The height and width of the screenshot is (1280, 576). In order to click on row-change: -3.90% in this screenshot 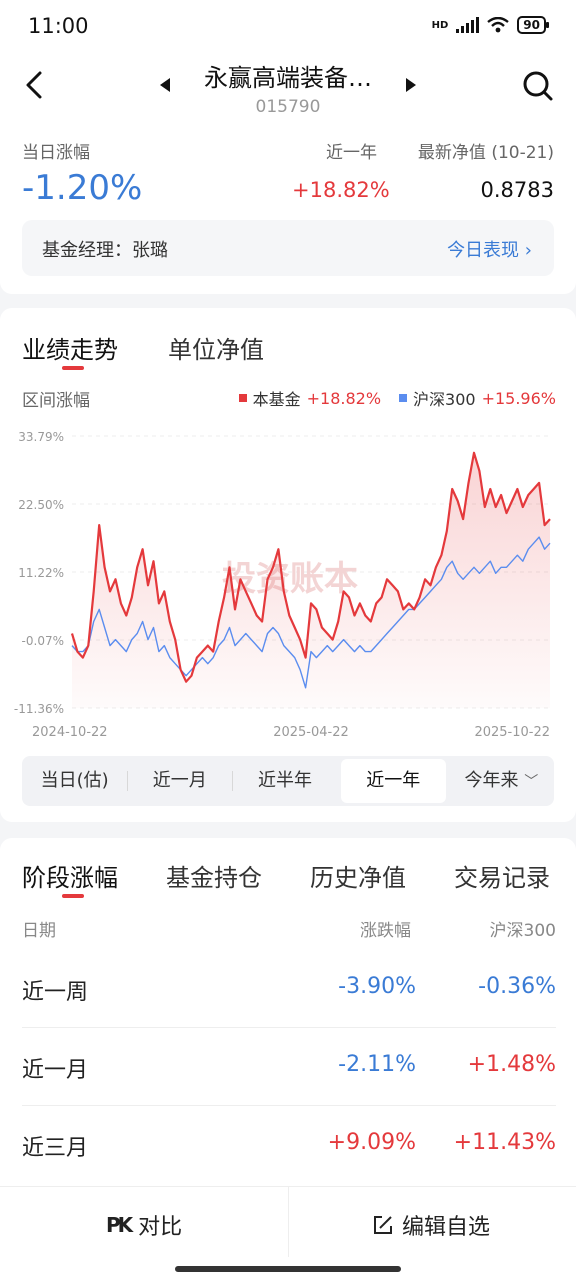, I will do `click(377, 986)`.